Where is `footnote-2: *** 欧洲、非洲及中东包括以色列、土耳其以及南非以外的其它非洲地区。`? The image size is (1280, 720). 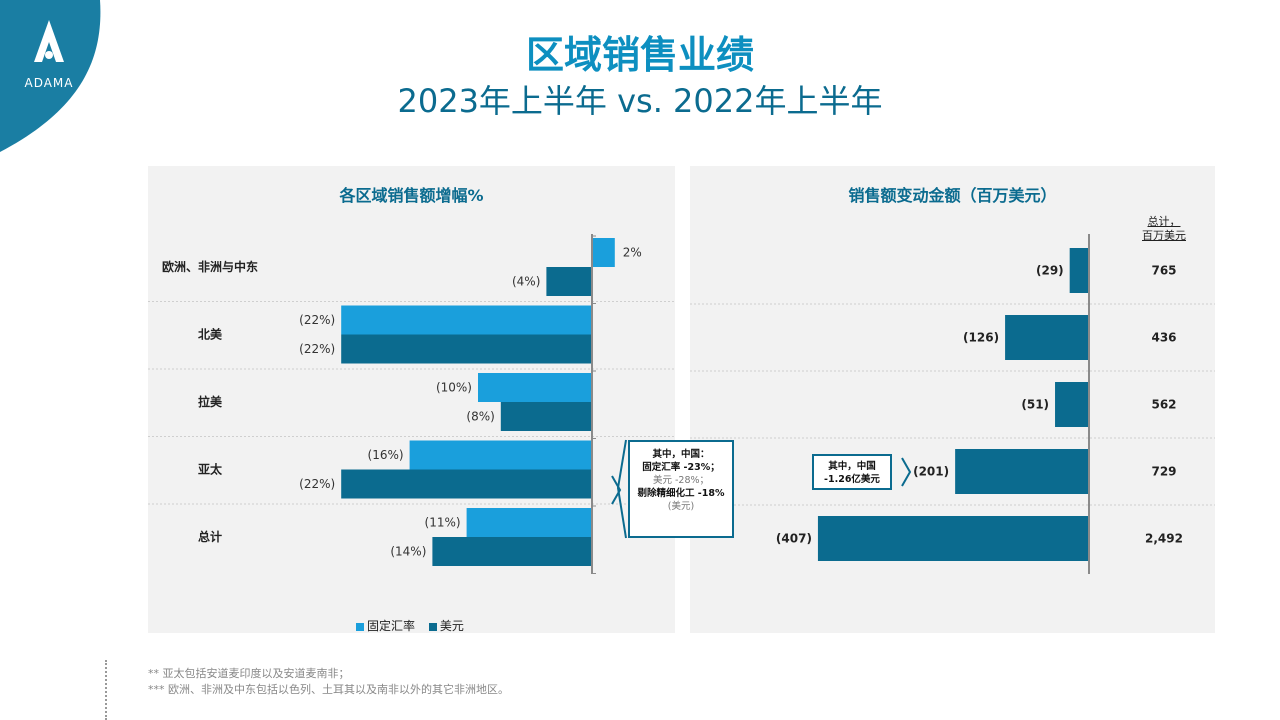
footnote-2: *** 欧洲、非洲及中东包括以色列、土耳其以及南非以外的其它非洲地区。 is located at coordinates (328, 689).